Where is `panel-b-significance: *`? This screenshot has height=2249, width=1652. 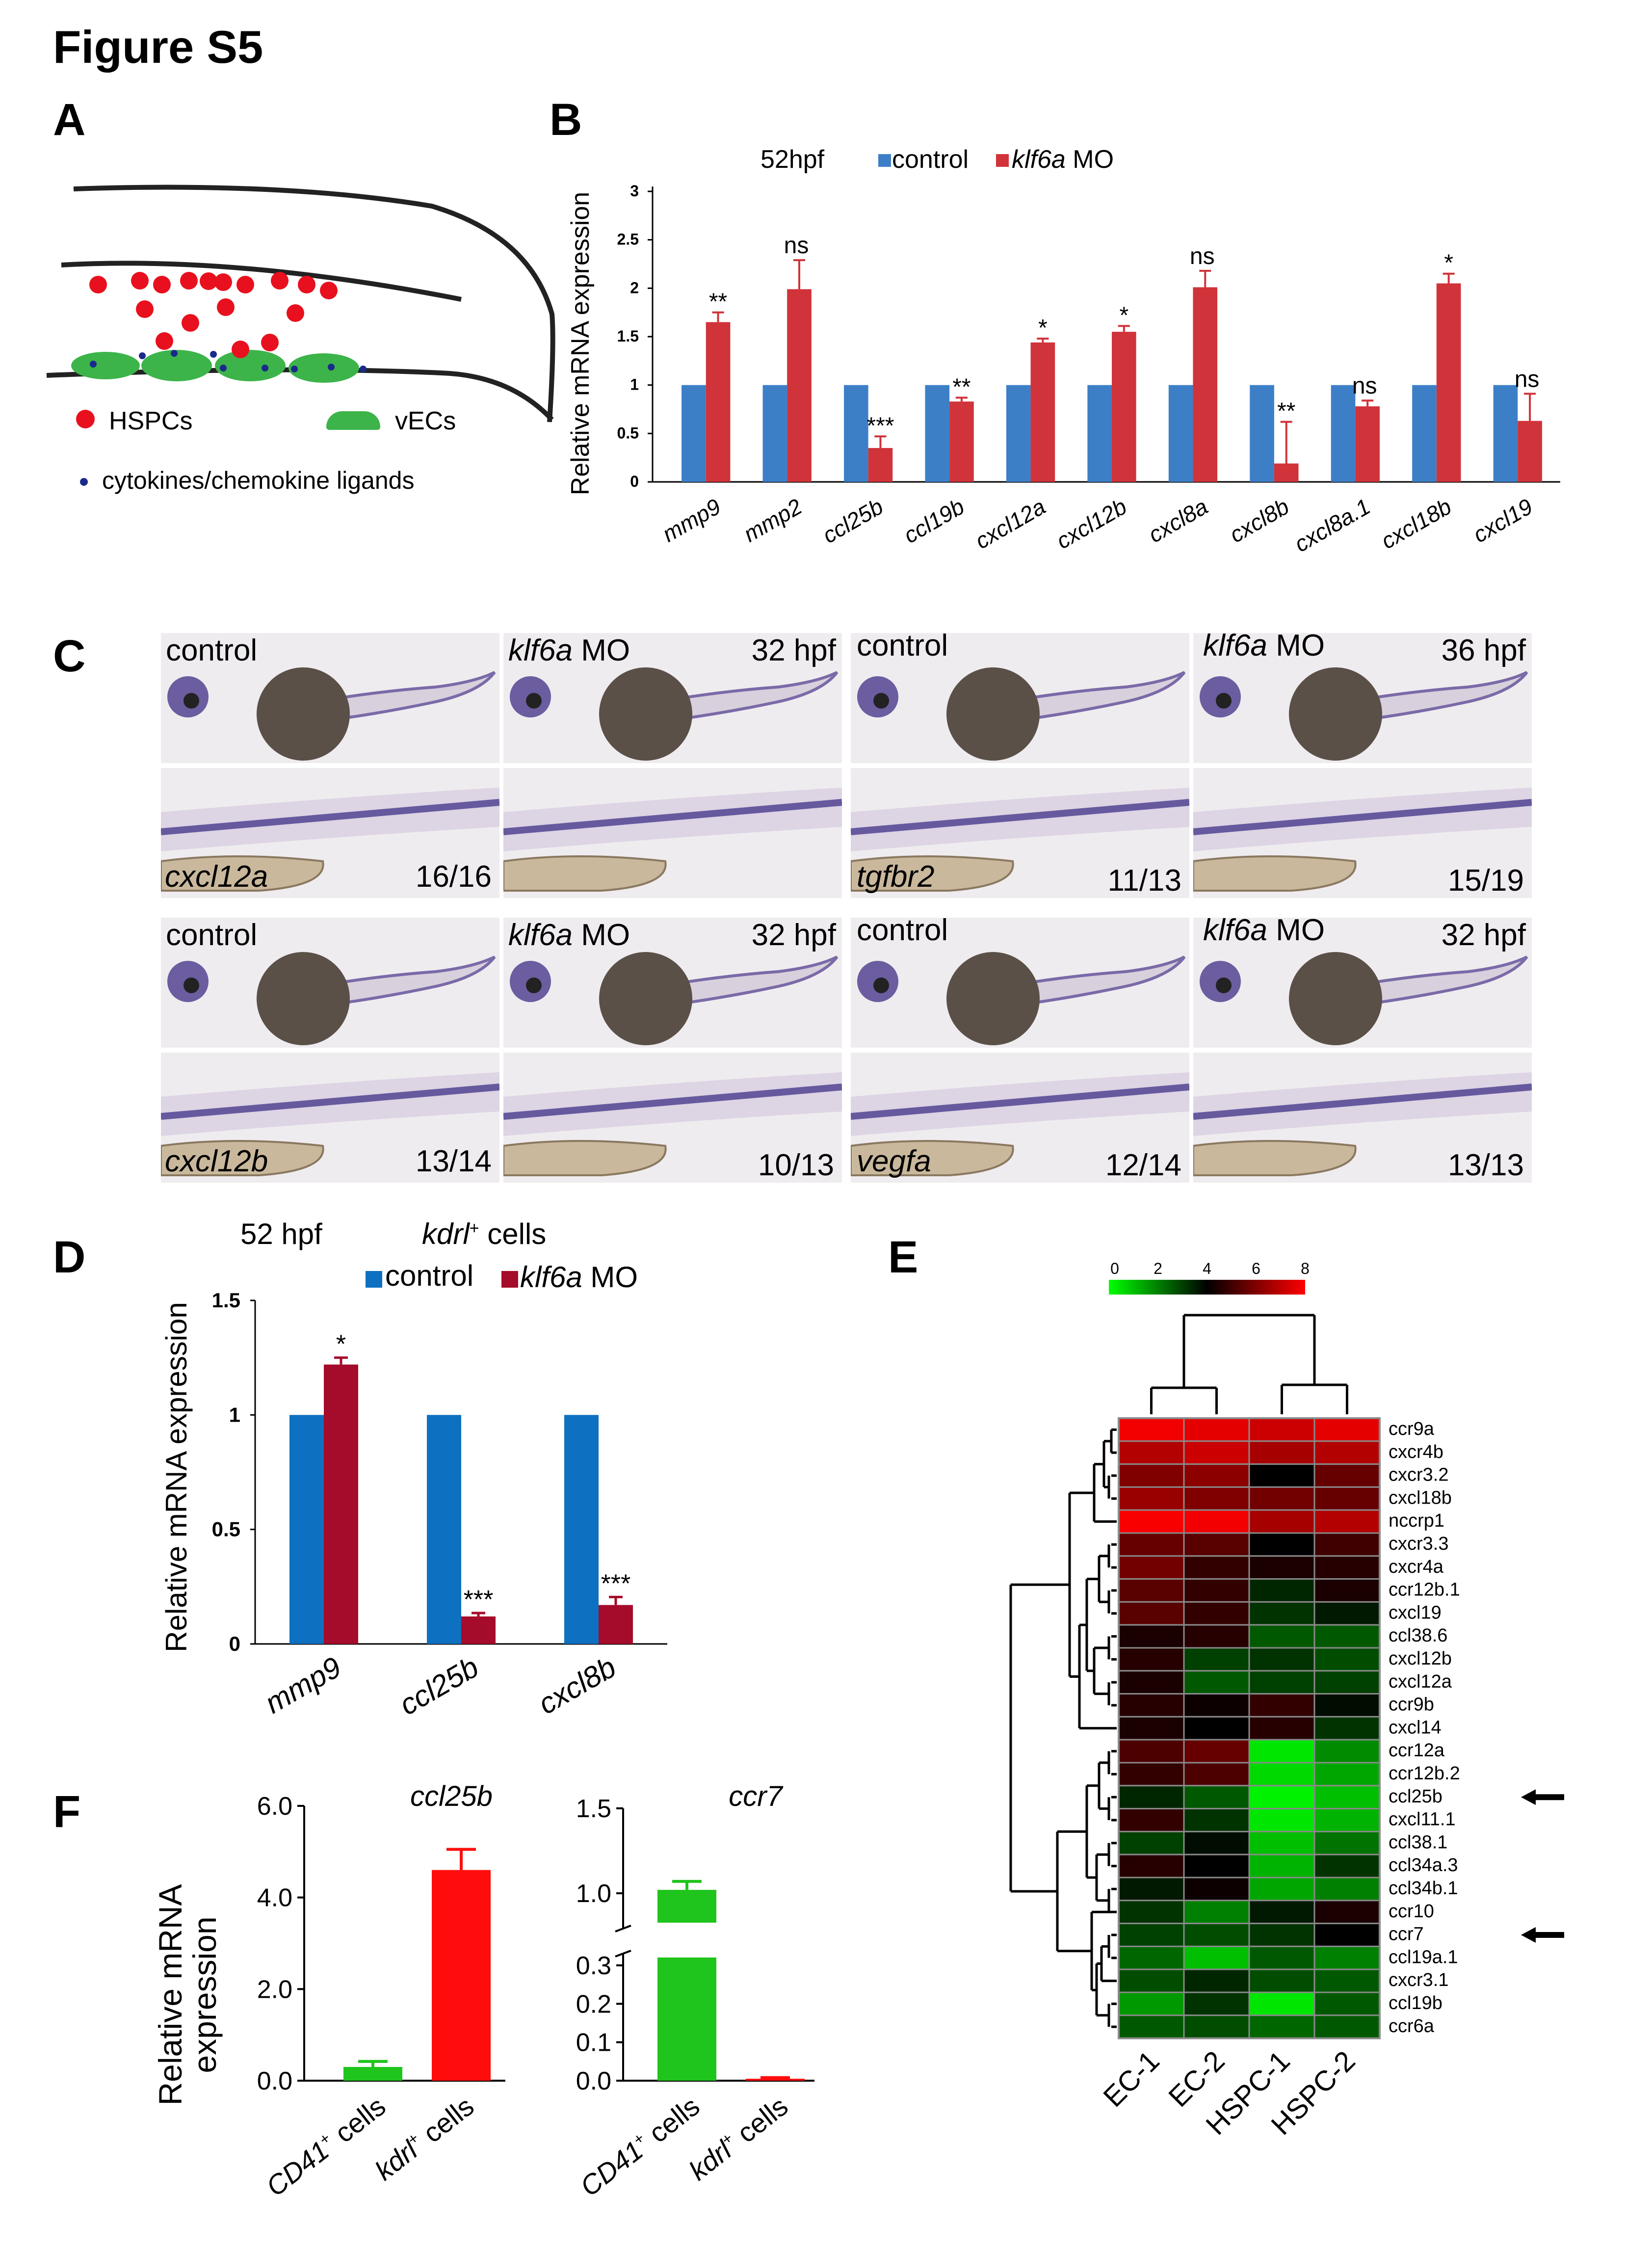 panel-b-significance: * is located at coordinates (1043, 328).